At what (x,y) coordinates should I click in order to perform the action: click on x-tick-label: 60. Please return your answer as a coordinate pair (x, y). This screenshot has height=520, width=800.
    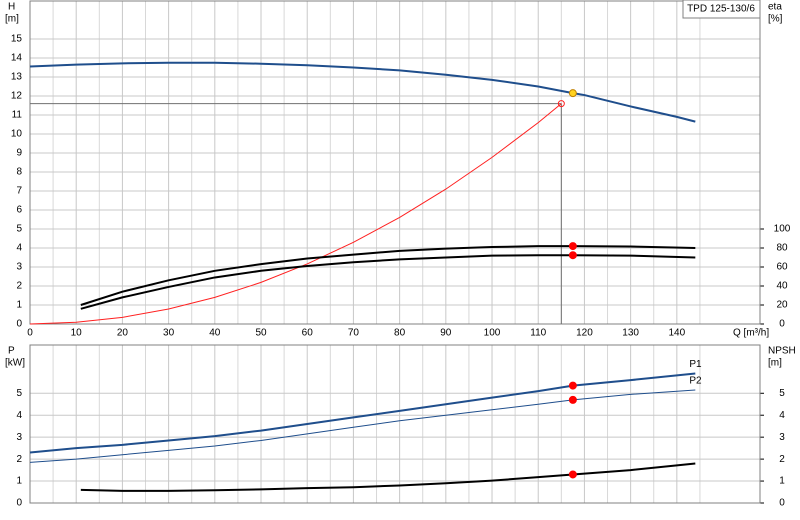
    Looking at the image, I should click on (308, 333).